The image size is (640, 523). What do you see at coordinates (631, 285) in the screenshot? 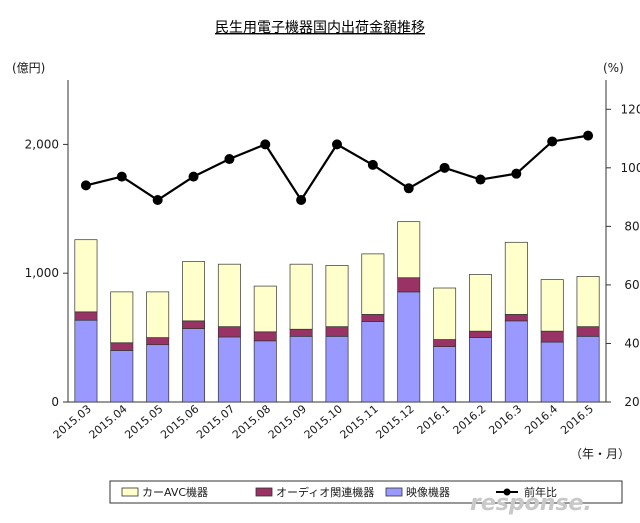
I see `right-tick-label: 60` at bounding box center [631, 285].